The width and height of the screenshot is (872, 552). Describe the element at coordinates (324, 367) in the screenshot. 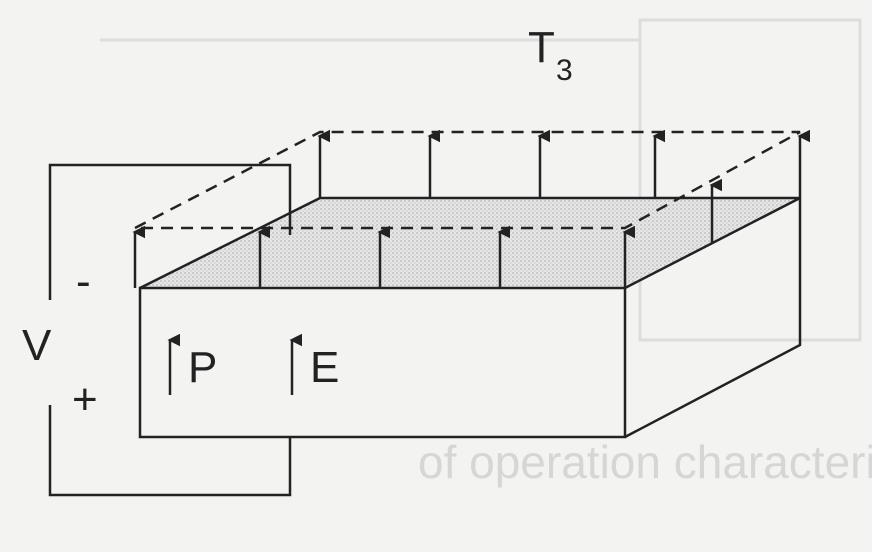

I see `field-label: E` at that location.